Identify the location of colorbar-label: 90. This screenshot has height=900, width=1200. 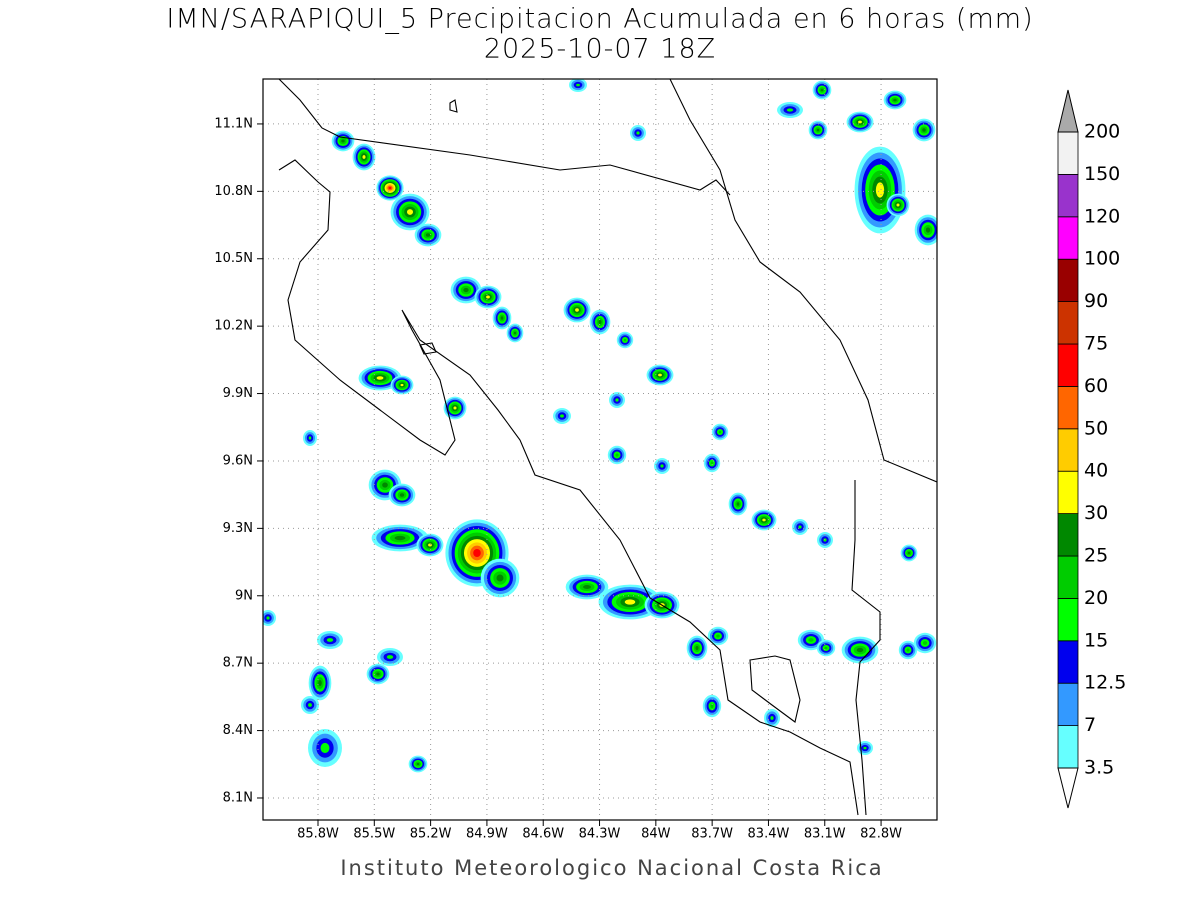
(1096, 301).